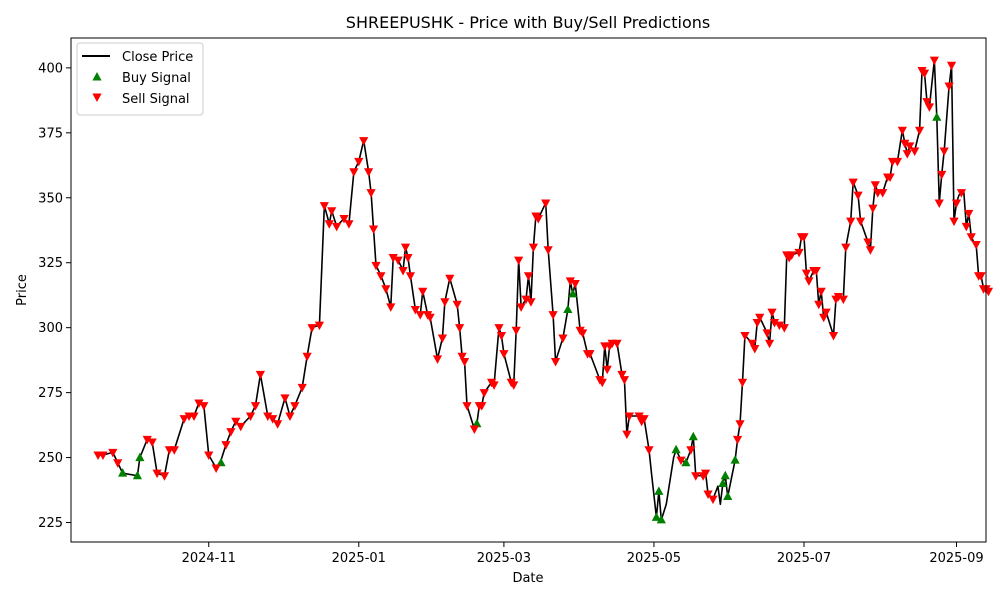 The width and height of the screenshot is (1000, 600). What do you see at coordinates (50, 393) in the screenshot?
I see `y-tick-label: 275` at bounding box center [50, 393].